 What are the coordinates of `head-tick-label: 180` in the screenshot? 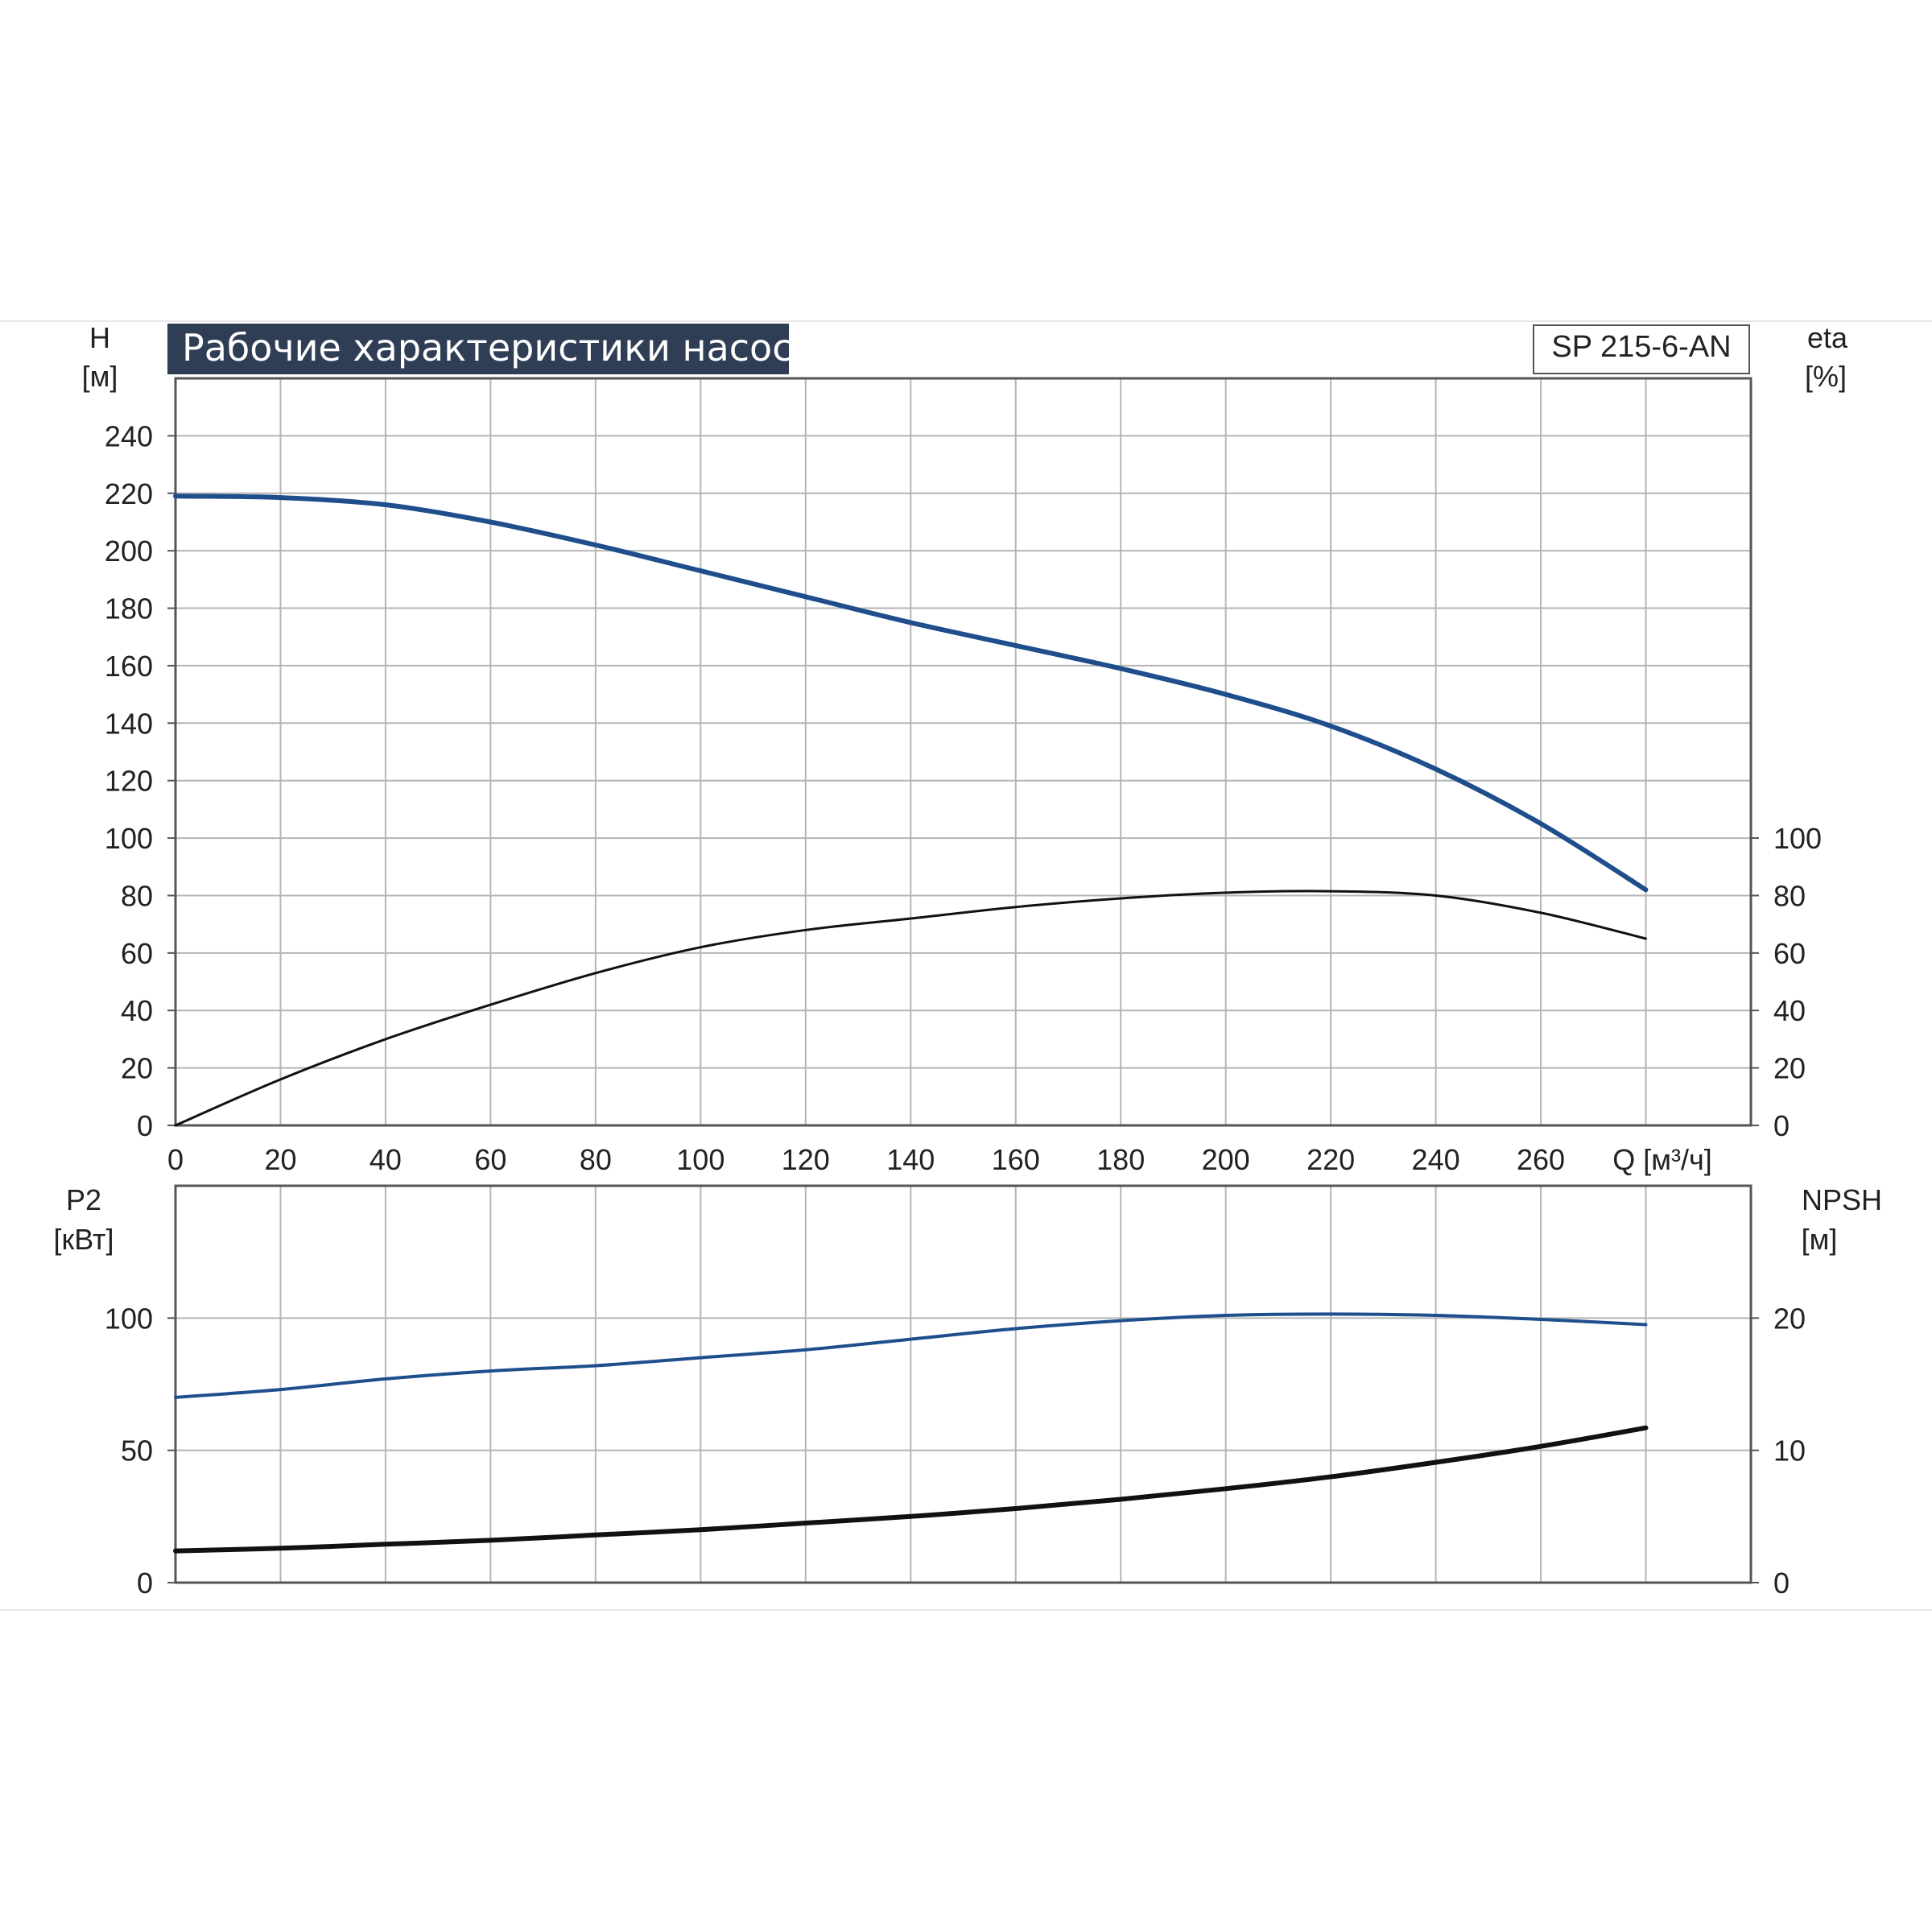 It's located at (129, 608).